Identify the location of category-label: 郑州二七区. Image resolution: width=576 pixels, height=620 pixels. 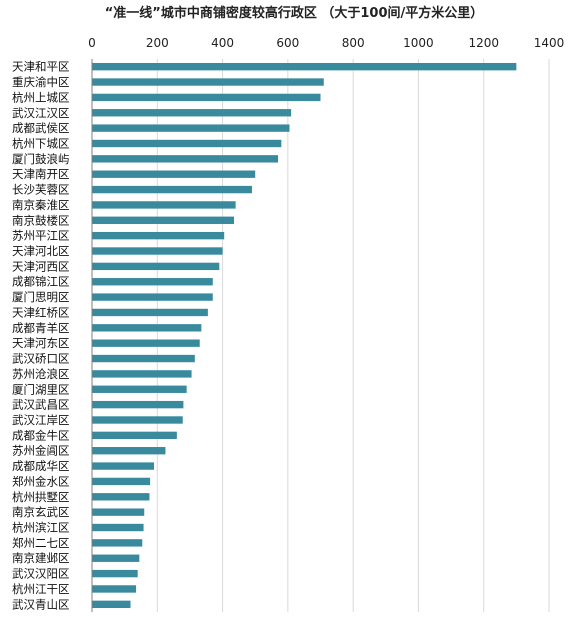
(41, 543).